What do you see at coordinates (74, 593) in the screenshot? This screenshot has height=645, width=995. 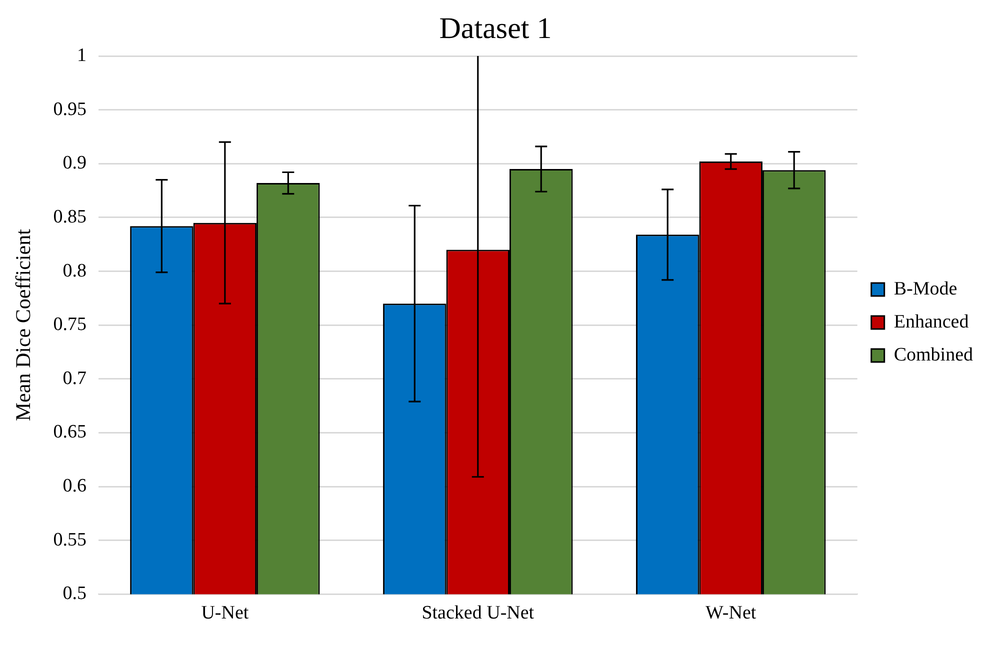 I see `y-tick-label: 0.5` at bounding box center [74, 593].